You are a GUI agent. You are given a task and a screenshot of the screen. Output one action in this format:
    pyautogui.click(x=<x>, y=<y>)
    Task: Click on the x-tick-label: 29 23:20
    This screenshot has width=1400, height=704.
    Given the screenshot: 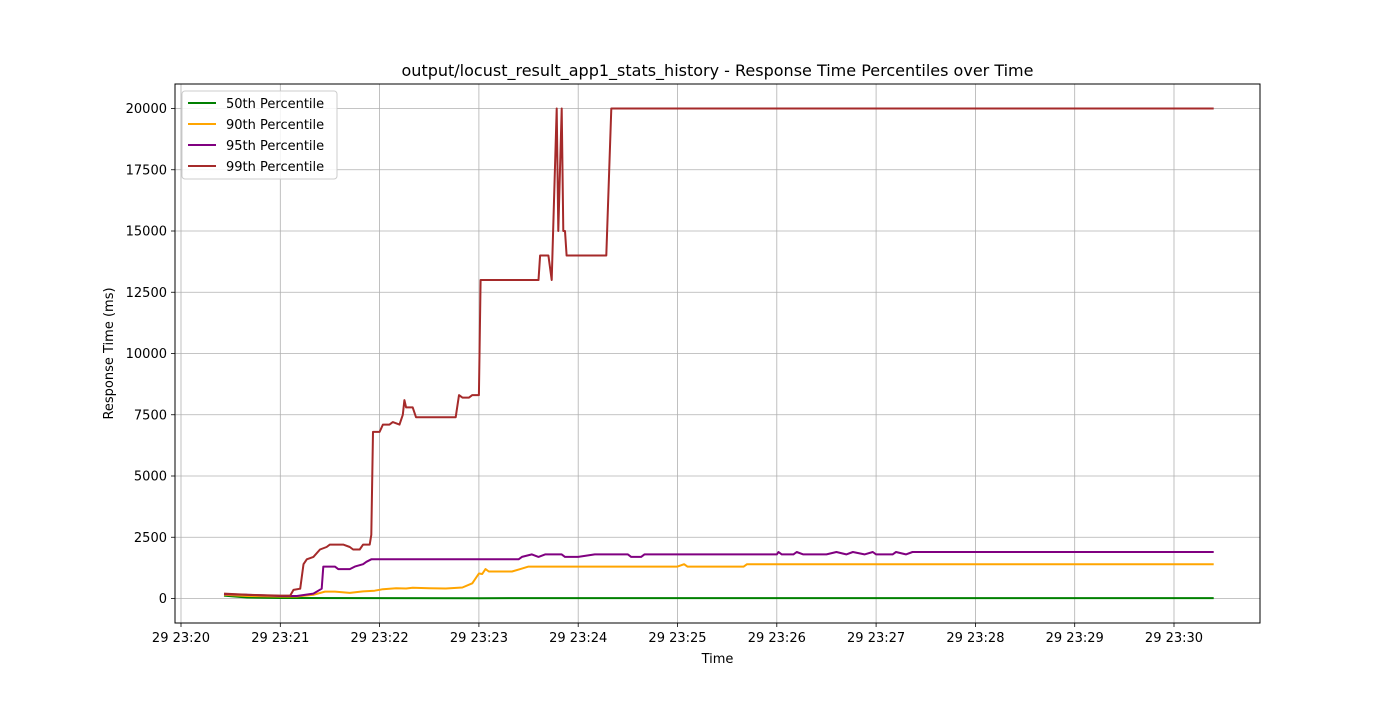 What is the action you would take?
    pyautogui.click(x=181, y=638)
    